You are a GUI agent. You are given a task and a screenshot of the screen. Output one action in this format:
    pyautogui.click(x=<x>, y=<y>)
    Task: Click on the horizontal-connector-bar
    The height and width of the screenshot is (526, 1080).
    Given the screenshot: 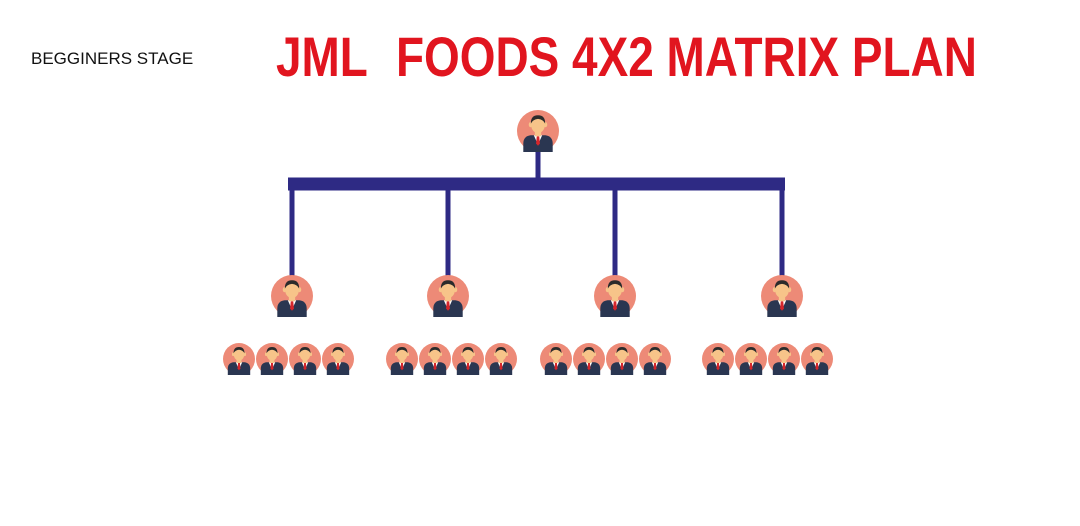 What is the action you would take?
    pyautogui.click(x=536, y=184)
    